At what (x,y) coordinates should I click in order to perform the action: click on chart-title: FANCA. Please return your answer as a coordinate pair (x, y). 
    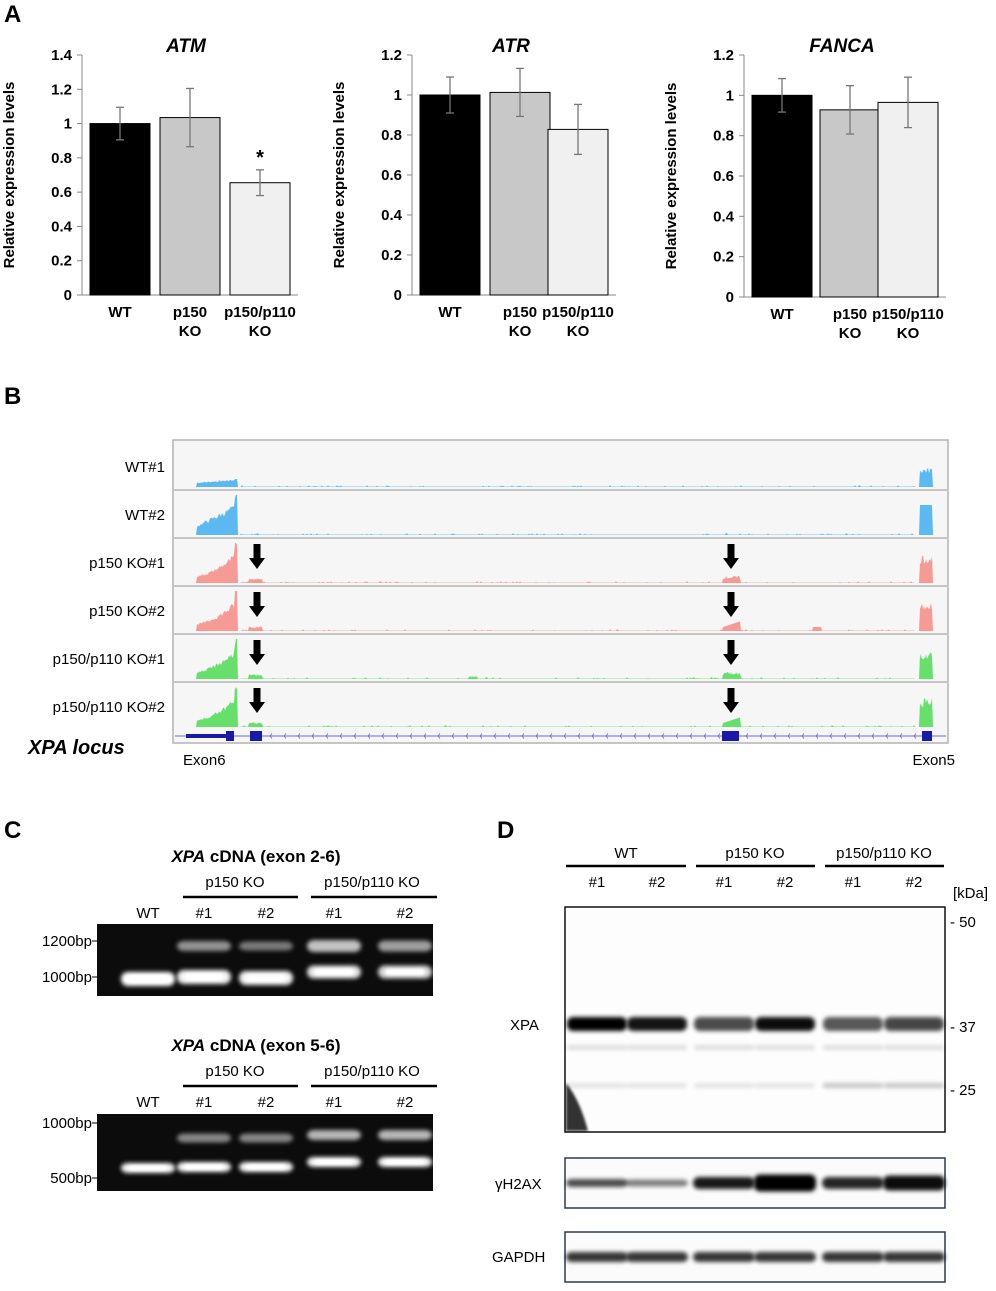
    Looking at the image, I should click on (841, 46).